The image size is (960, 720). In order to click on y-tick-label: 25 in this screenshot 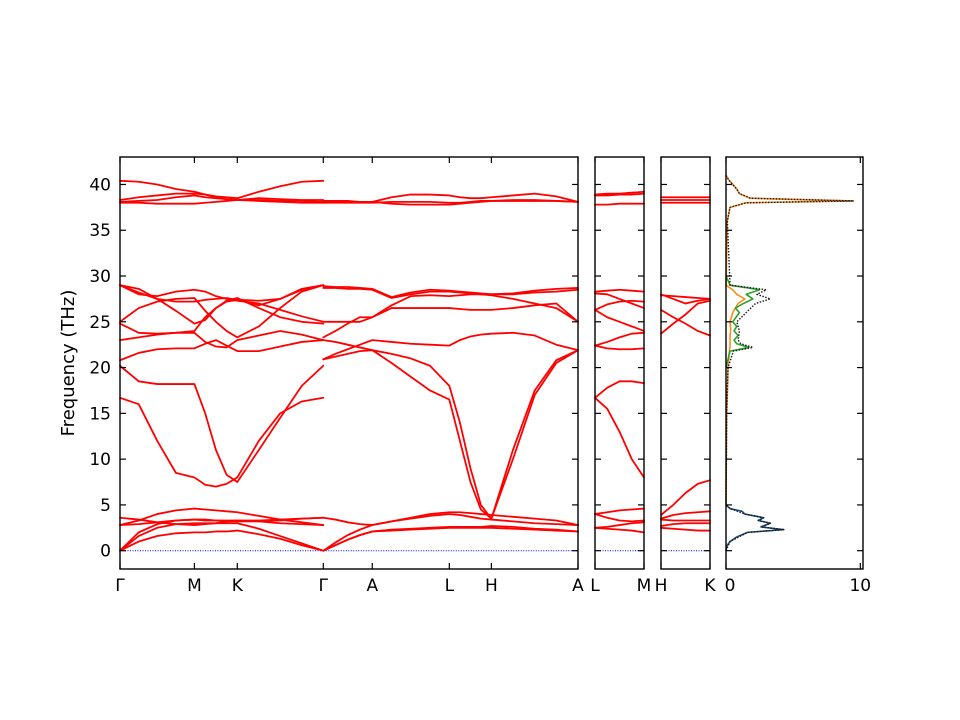, I will do `click(100, 323)`.